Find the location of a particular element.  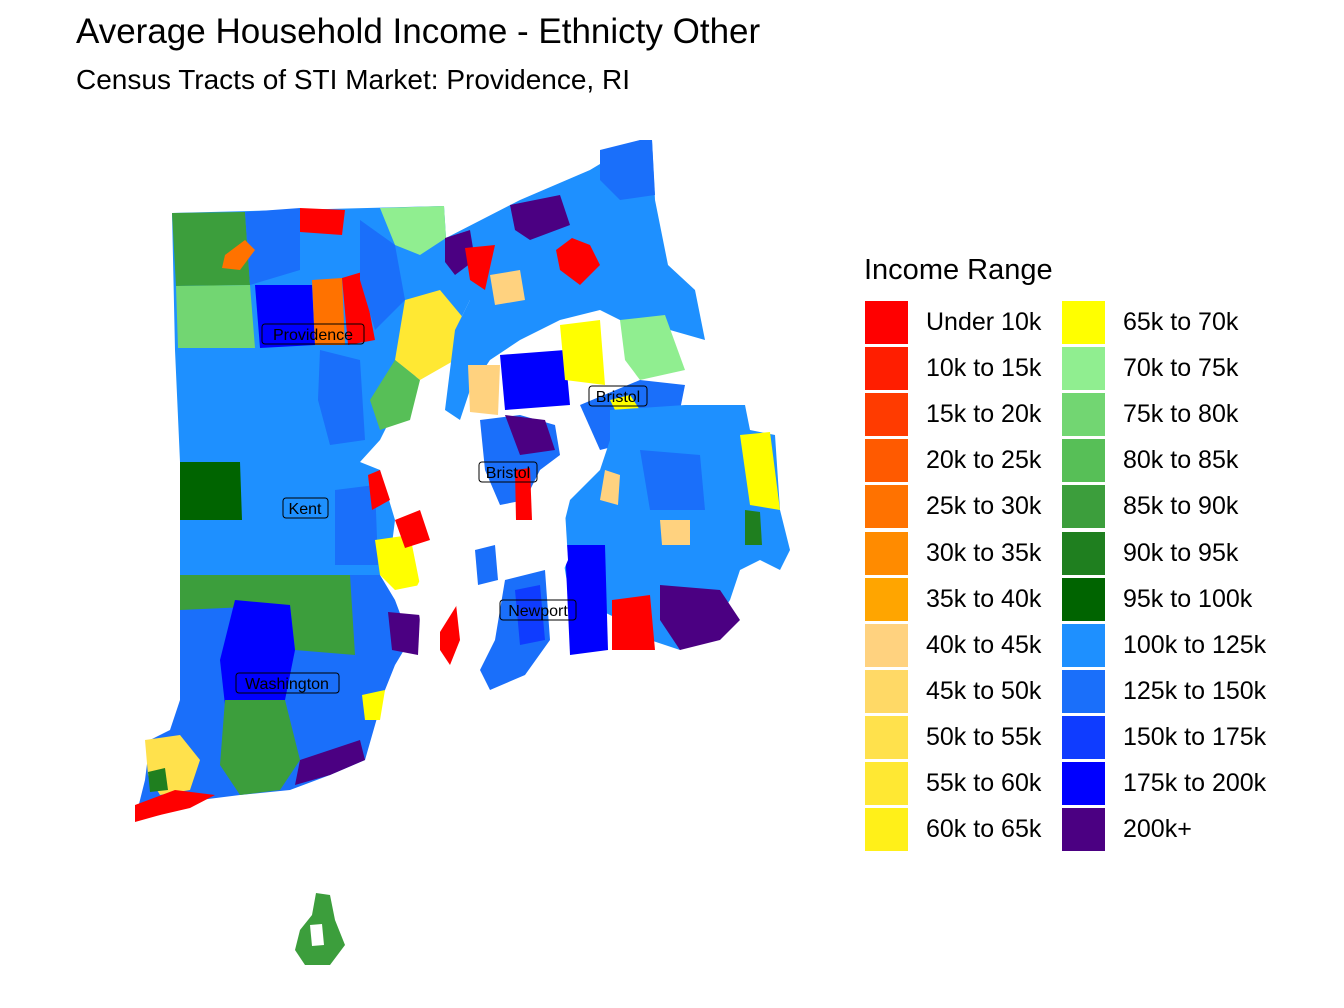

kent-county is located at coordinates (305, 526).